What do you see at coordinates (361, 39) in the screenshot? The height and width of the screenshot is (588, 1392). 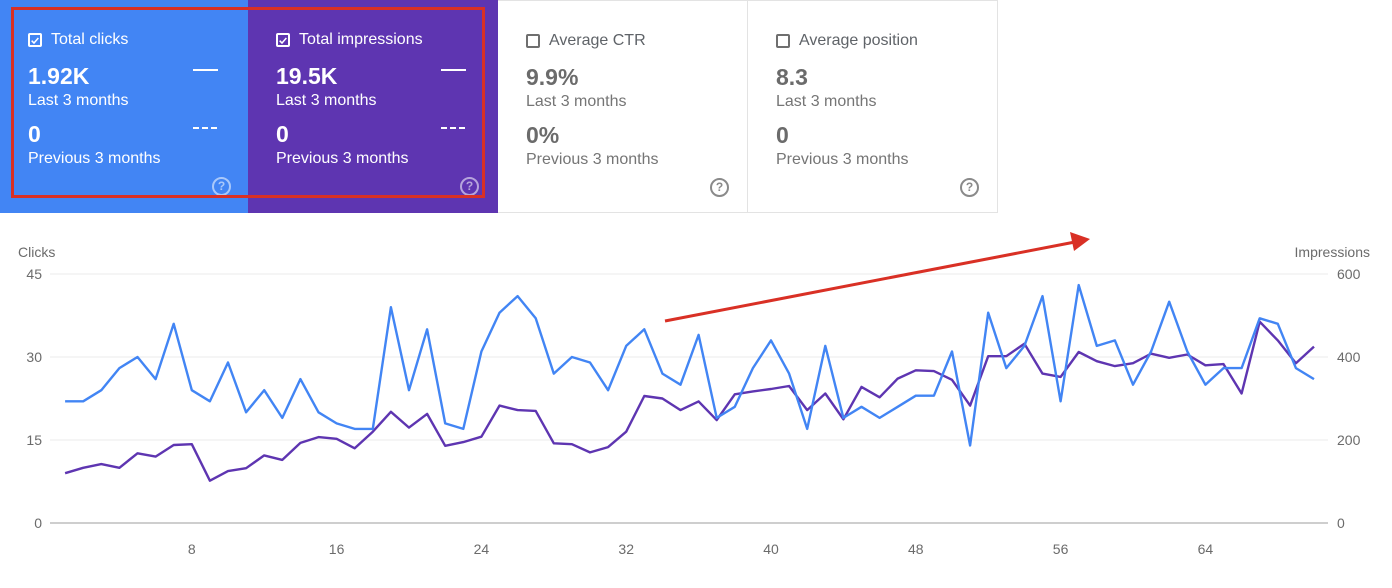 I see `card-label: Total impressions` at bounding box center [361, 39].